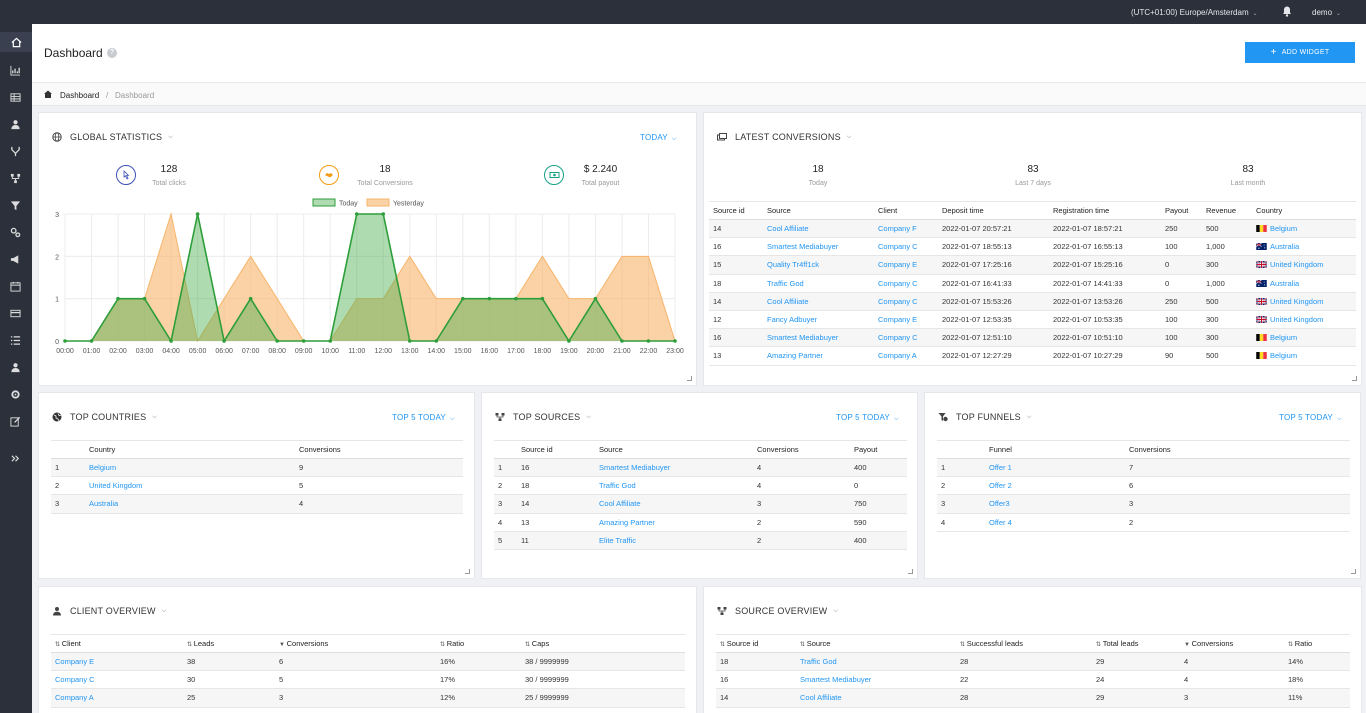  Describe the element at coordinates (674, 540) in the screenshot. I see `table-cell-link: Elite Traffic` at that location.